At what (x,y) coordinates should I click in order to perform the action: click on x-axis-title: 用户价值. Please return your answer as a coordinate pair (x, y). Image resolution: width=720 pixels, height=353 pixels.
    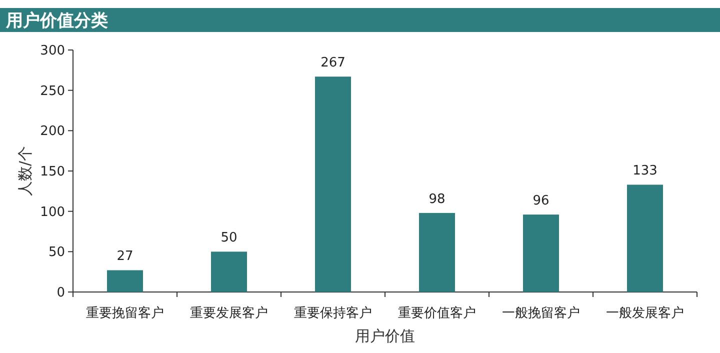
    Looking at the image, I should click on (385, 336).